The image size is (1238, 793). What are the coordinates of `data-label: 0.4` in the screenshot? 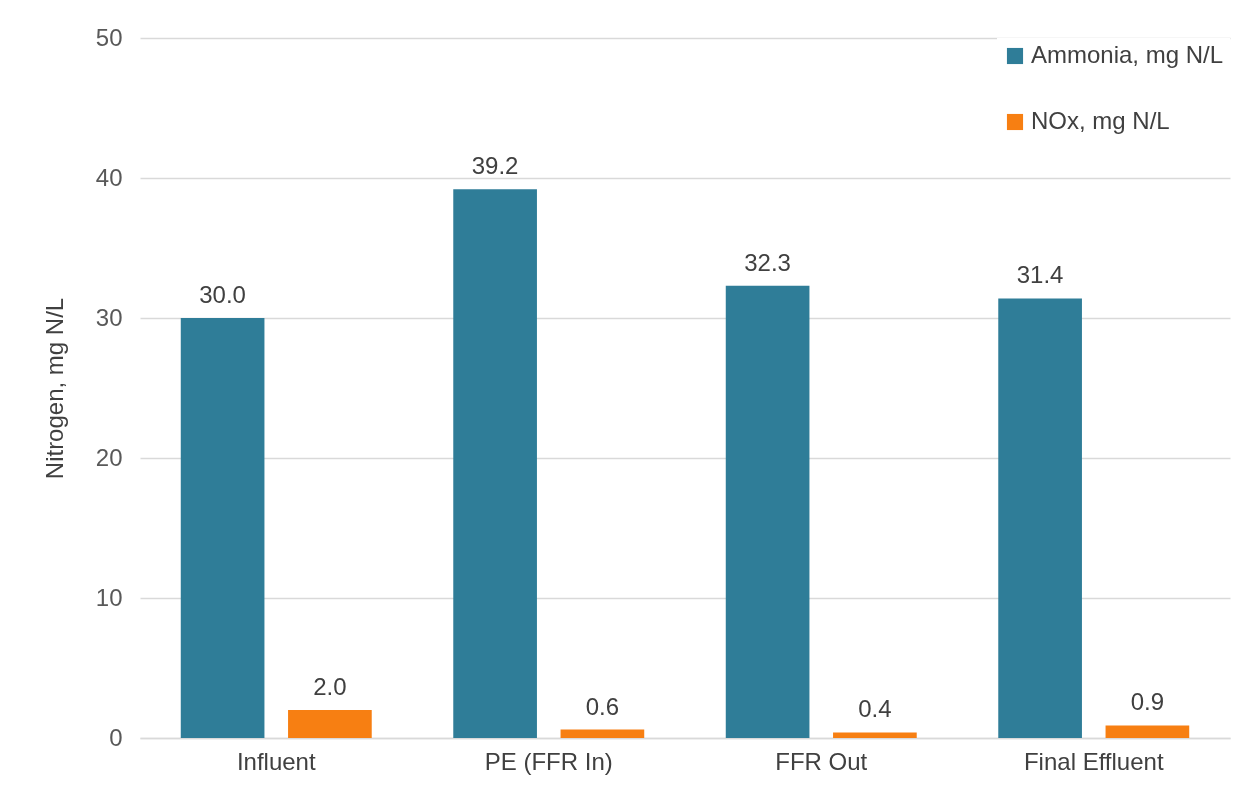 It's located at (875, 709).